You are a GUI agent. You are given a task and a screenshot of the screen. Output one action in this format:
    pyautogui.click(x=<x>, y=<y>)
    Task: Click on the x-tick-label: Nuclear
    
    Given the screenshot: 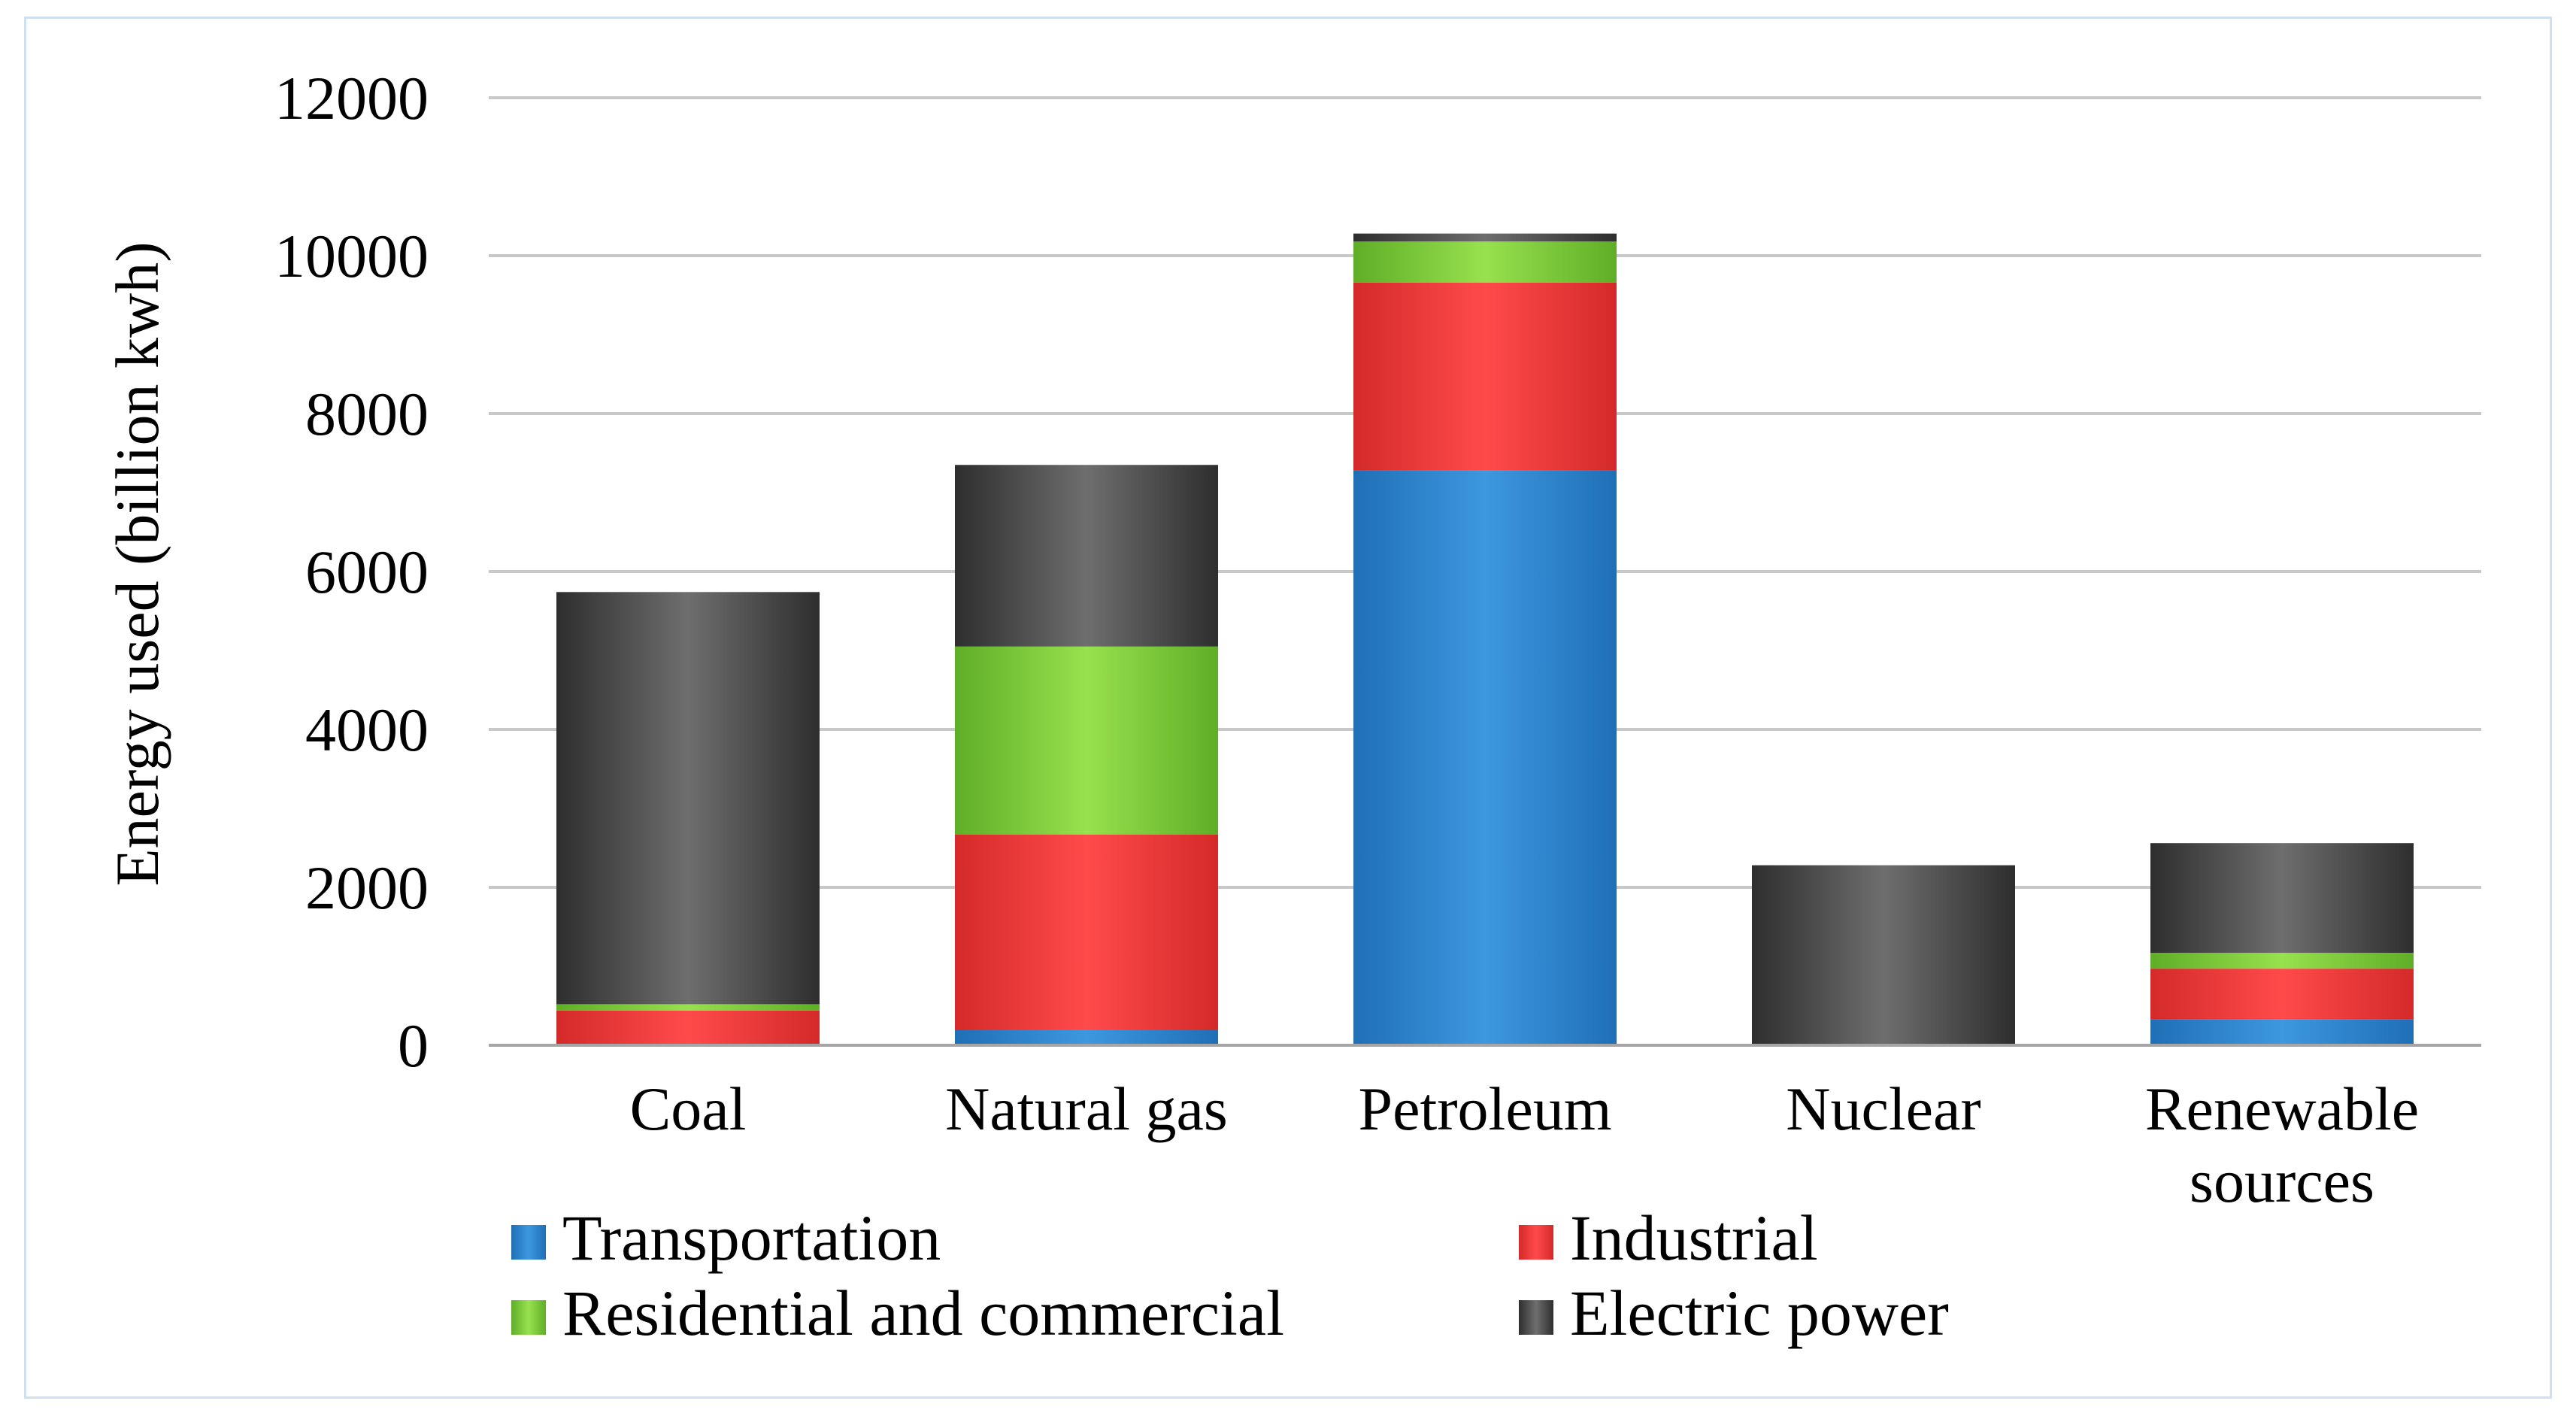 What is the action you would take?
    pyautogui.click(x=1883, y=1109)
    